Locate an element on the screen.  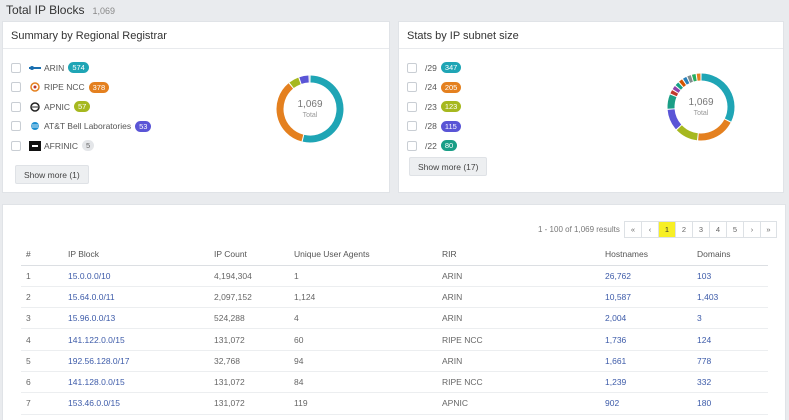
ip-count: 2,097,152 is located at coordinates (249, 297).